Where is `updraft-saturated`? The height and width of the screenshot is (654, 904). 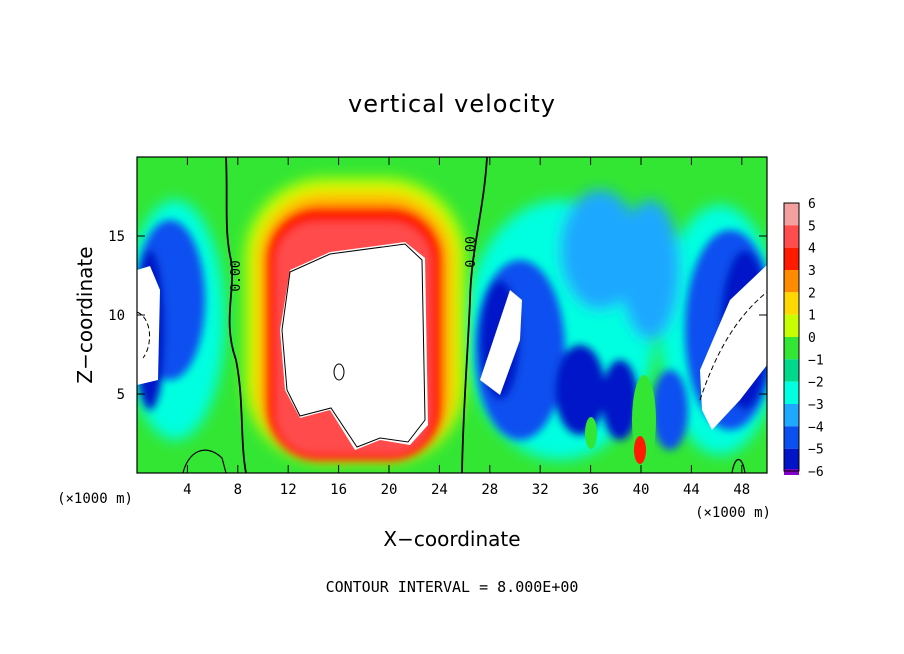
updraft-saturated is located at coordinates (354, 346).